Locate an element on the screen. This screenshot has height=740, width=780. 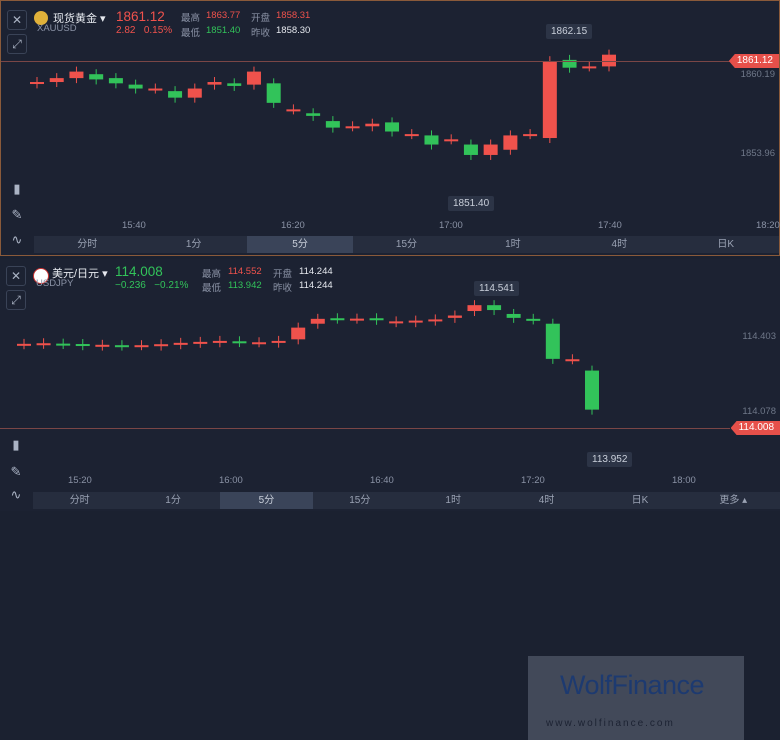
time-label: 16:40 is located at coordinates (382, 480).